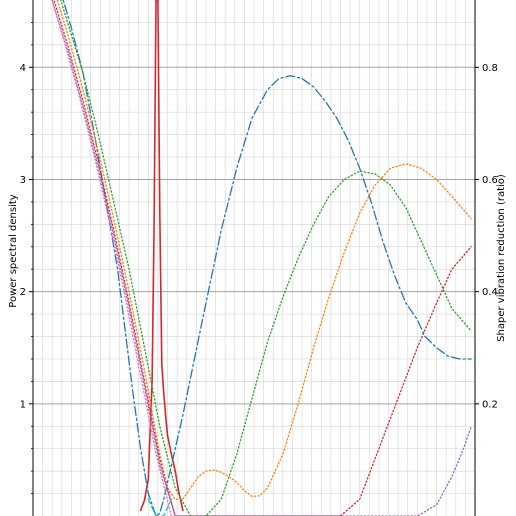  Describe the element at coordinates (23, 180) in the screenshot. I see `y-left-tick-label: 3` at that location.